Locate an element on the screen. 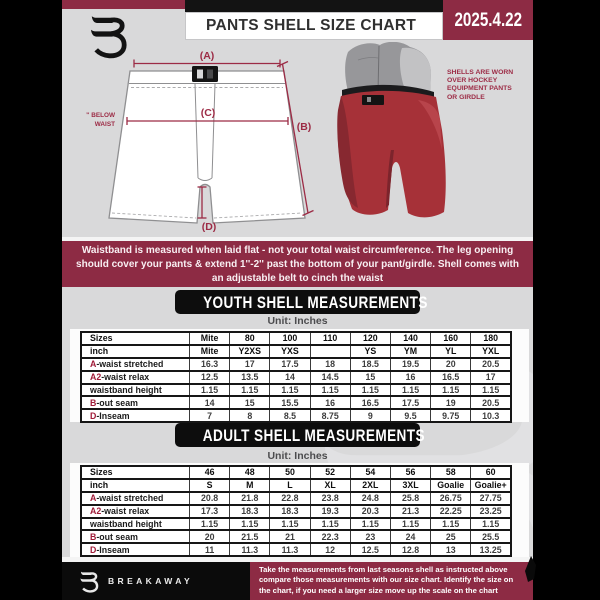 The width and height of the screenshot is (600, 600). table-cell: 21.5 is located at coordinates (250, 537).